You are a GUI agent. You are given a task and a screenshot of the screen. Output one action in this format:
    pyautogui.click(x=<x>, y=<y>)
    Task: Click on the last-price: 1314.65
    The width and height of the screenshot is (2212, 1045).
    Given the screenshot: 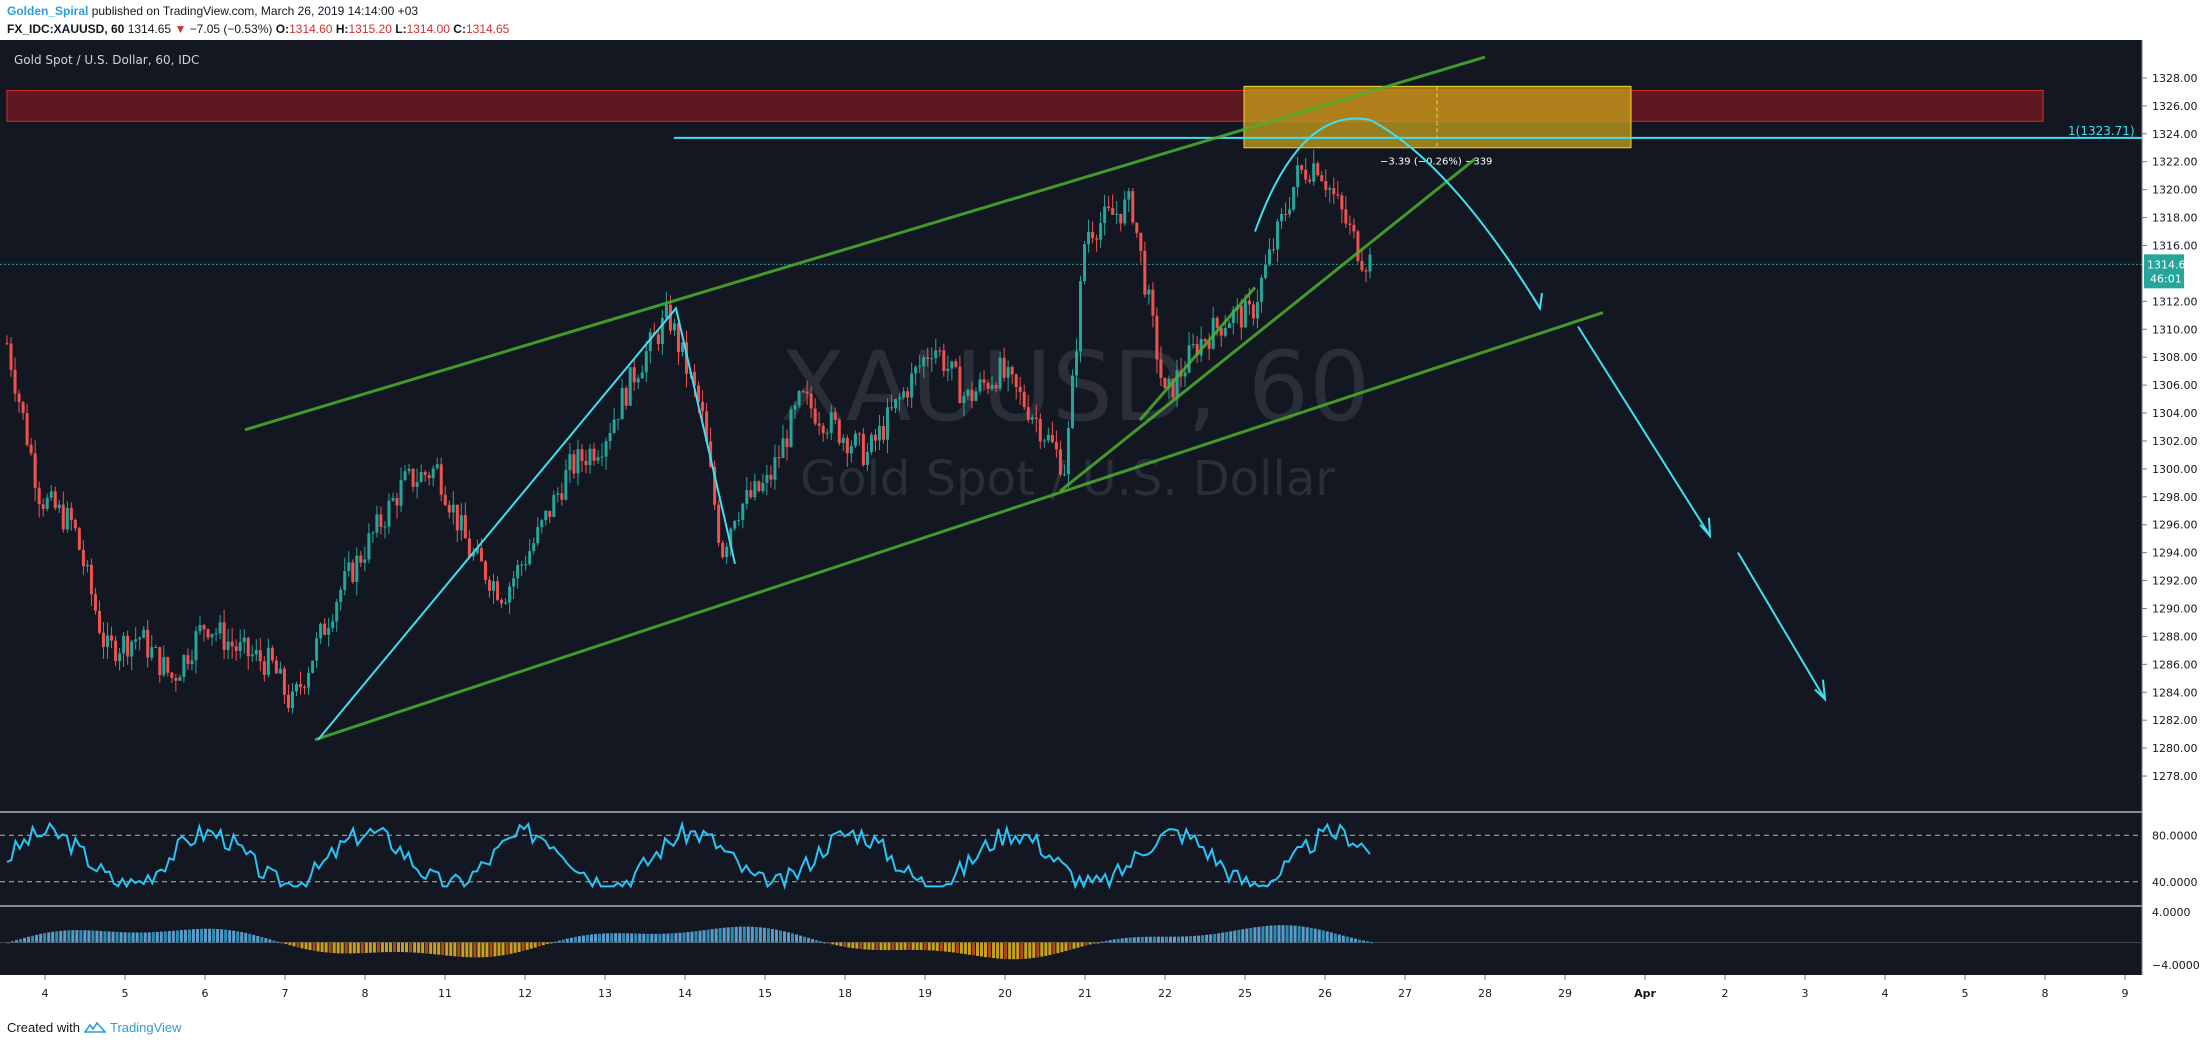 What is the action you would take?
    pyautogui.click(x=149, y=29)
    